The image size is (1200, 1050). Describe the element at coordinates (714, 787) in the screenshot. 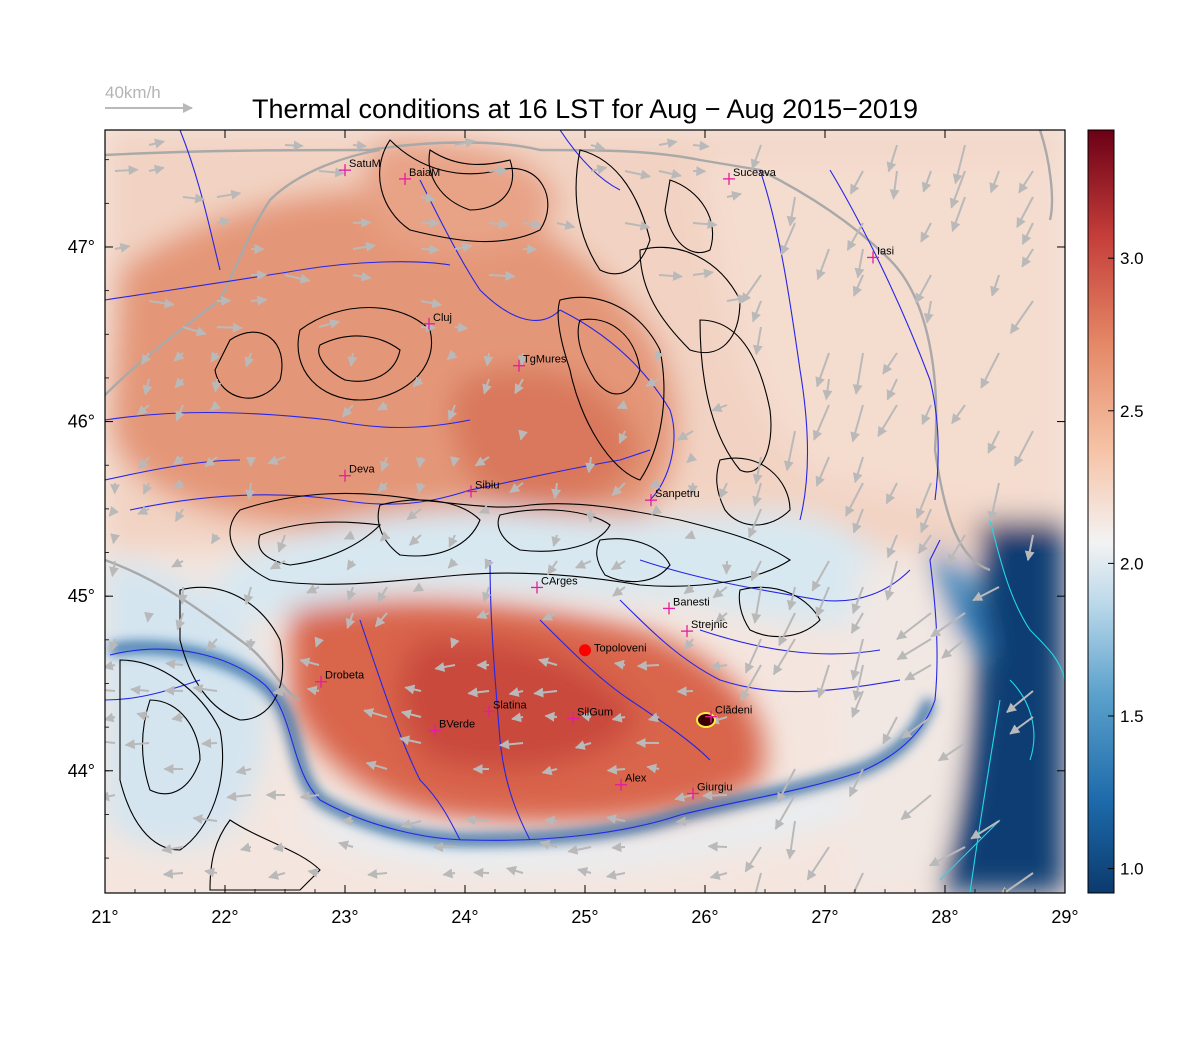

I see `city-label: Giurgiu` at that location.